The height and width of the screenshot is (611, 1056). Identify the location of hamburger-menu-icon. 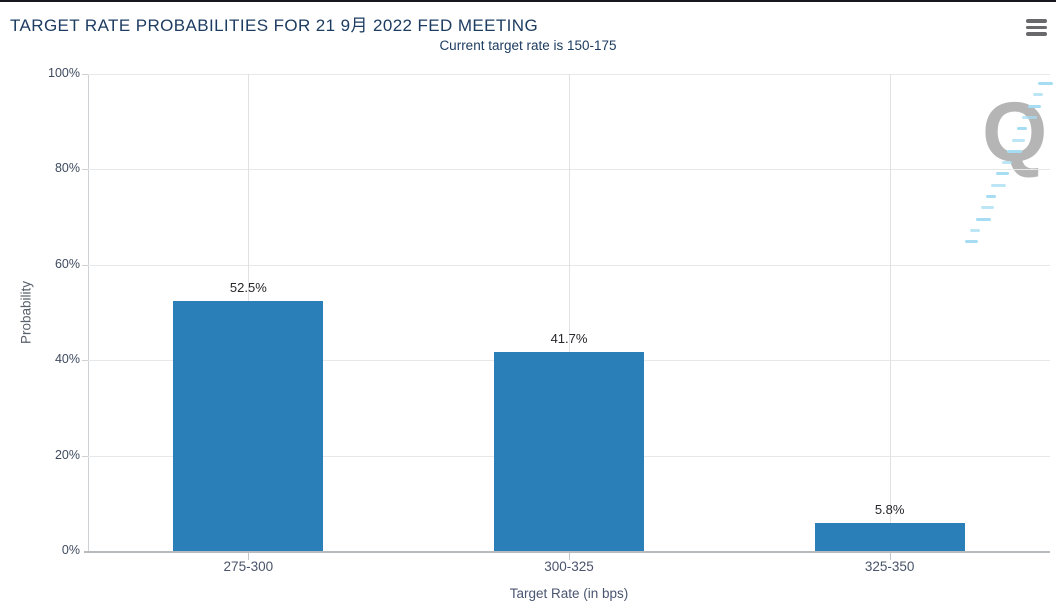
(1036, 28).